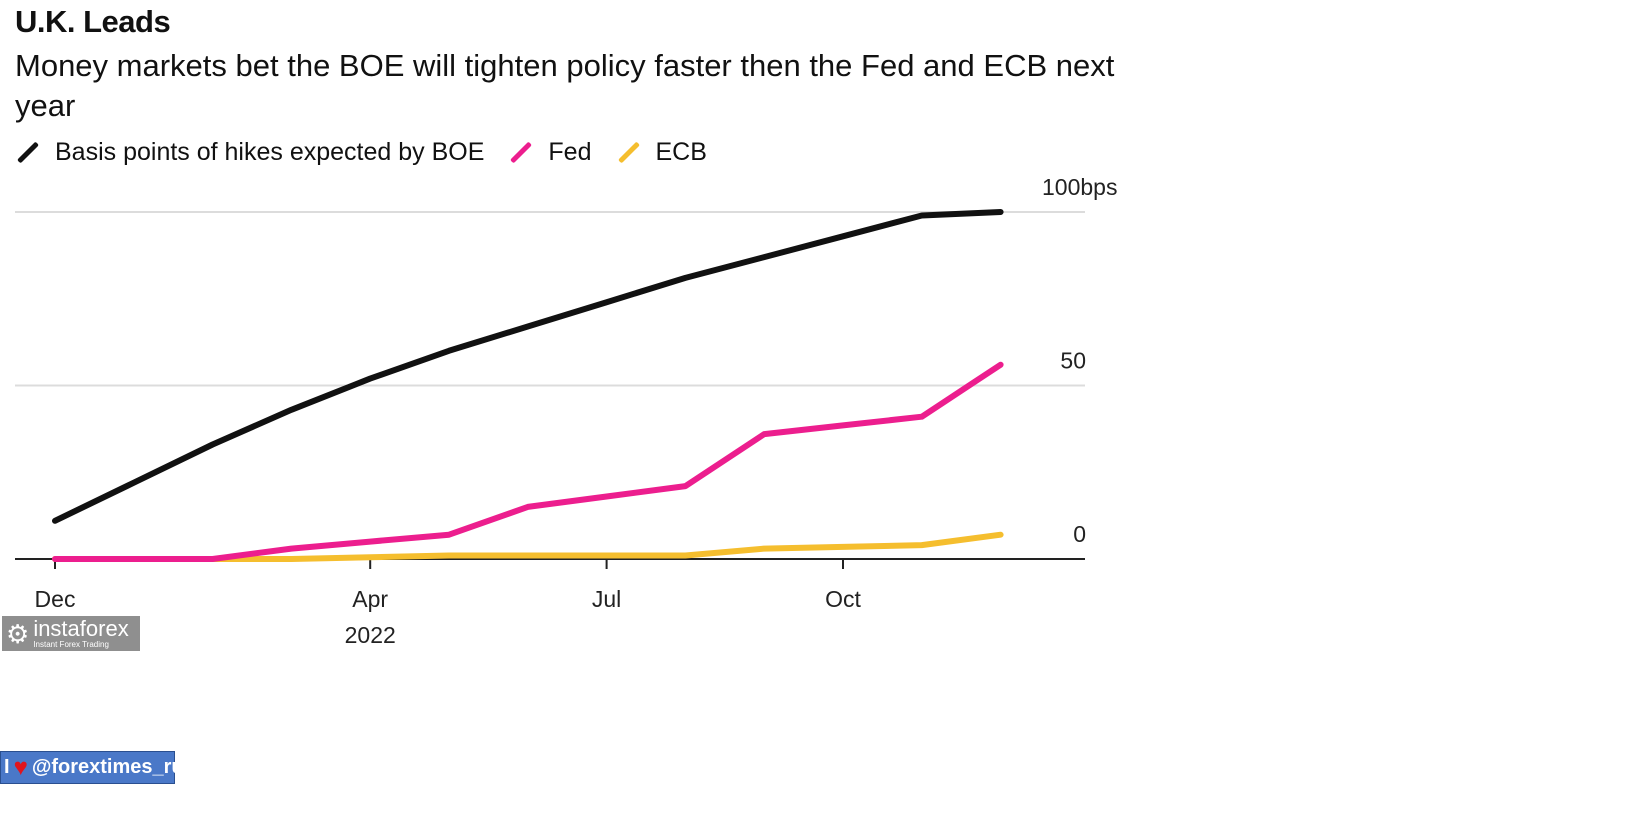 The image size is (1627, 815). Describe the element at coordinates (71, 644) in the screenshot. I see `watermark-tagline: Instant Forex Trading` at that location.